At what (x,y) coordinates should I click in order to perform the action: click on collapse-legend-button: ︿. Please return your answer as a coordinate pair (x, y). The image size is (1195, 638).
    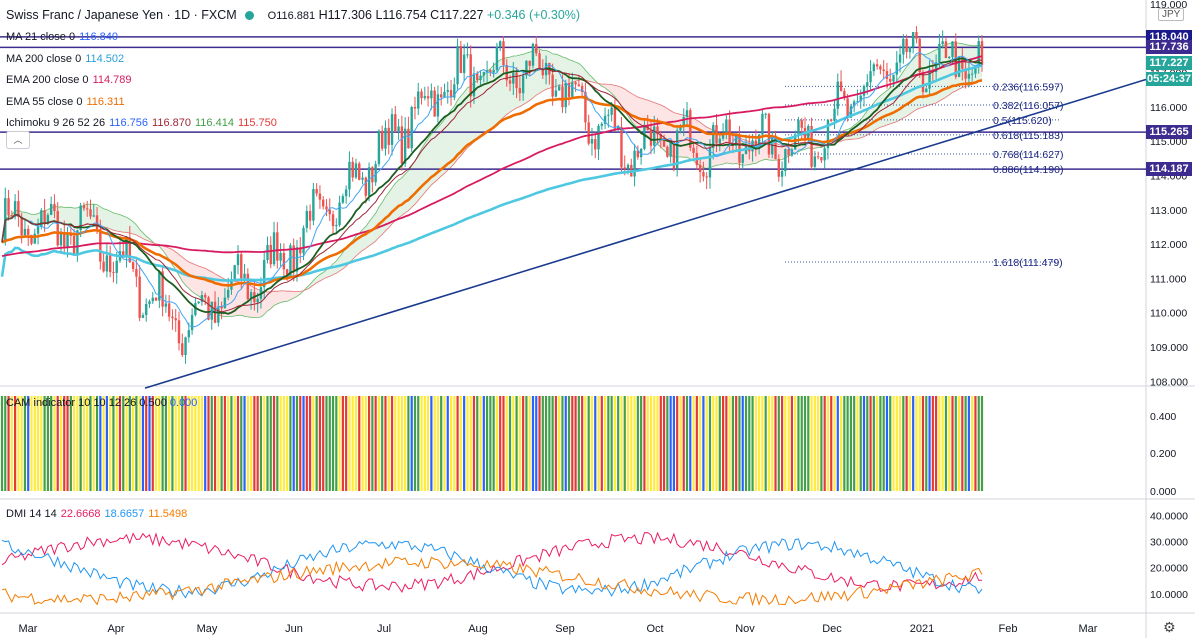
    Looking at the image, I should click on (18, 140).